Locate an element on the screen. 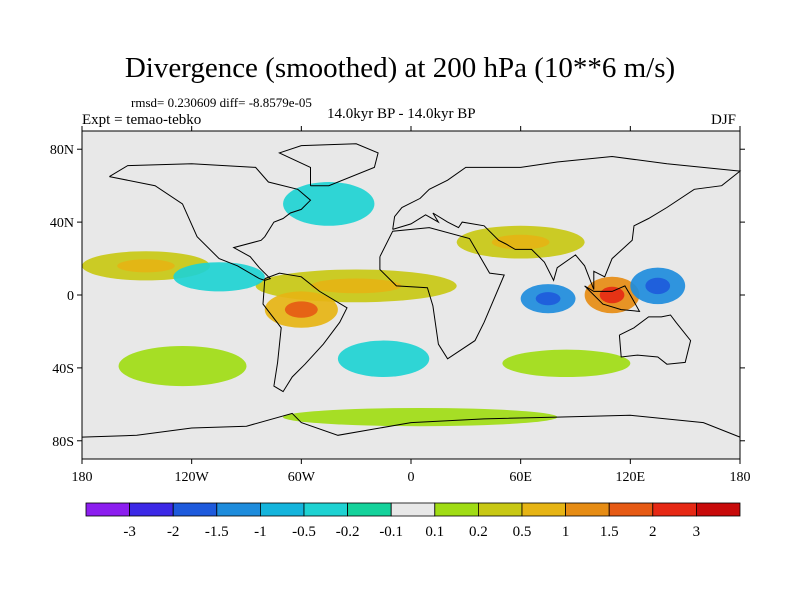 The image size is (800, 600). colorbar-label-4: -0.5 is located at coordinates (304, 532).